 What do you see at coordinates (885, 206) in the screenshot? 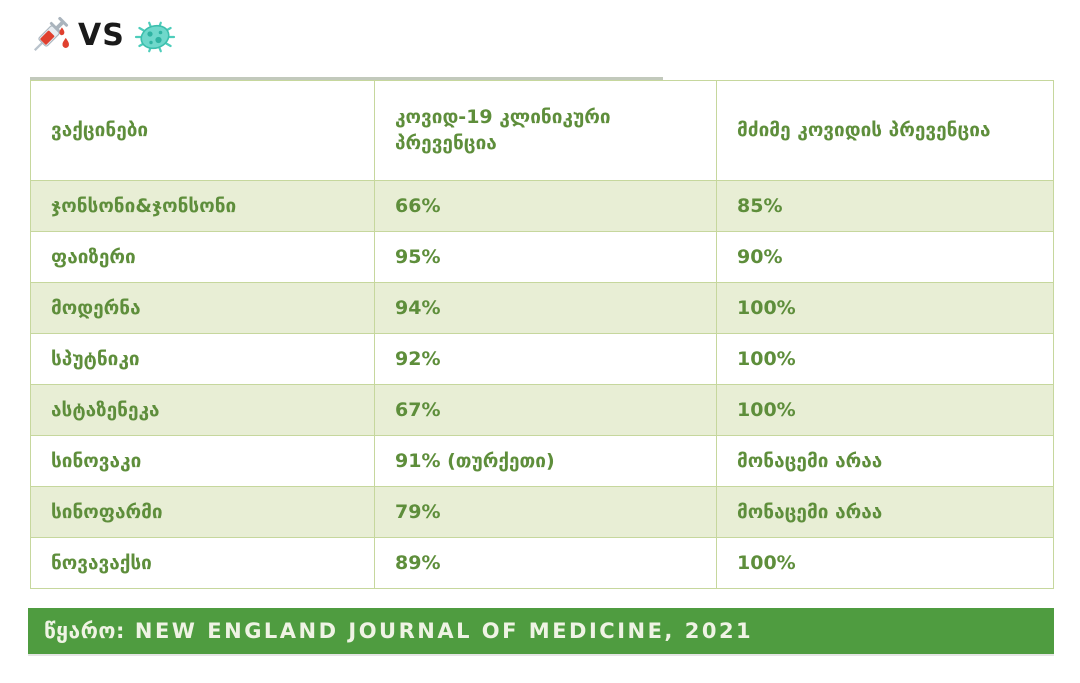
I see `severe-prevention-cell: 85%` at bounding box center [885, 206].